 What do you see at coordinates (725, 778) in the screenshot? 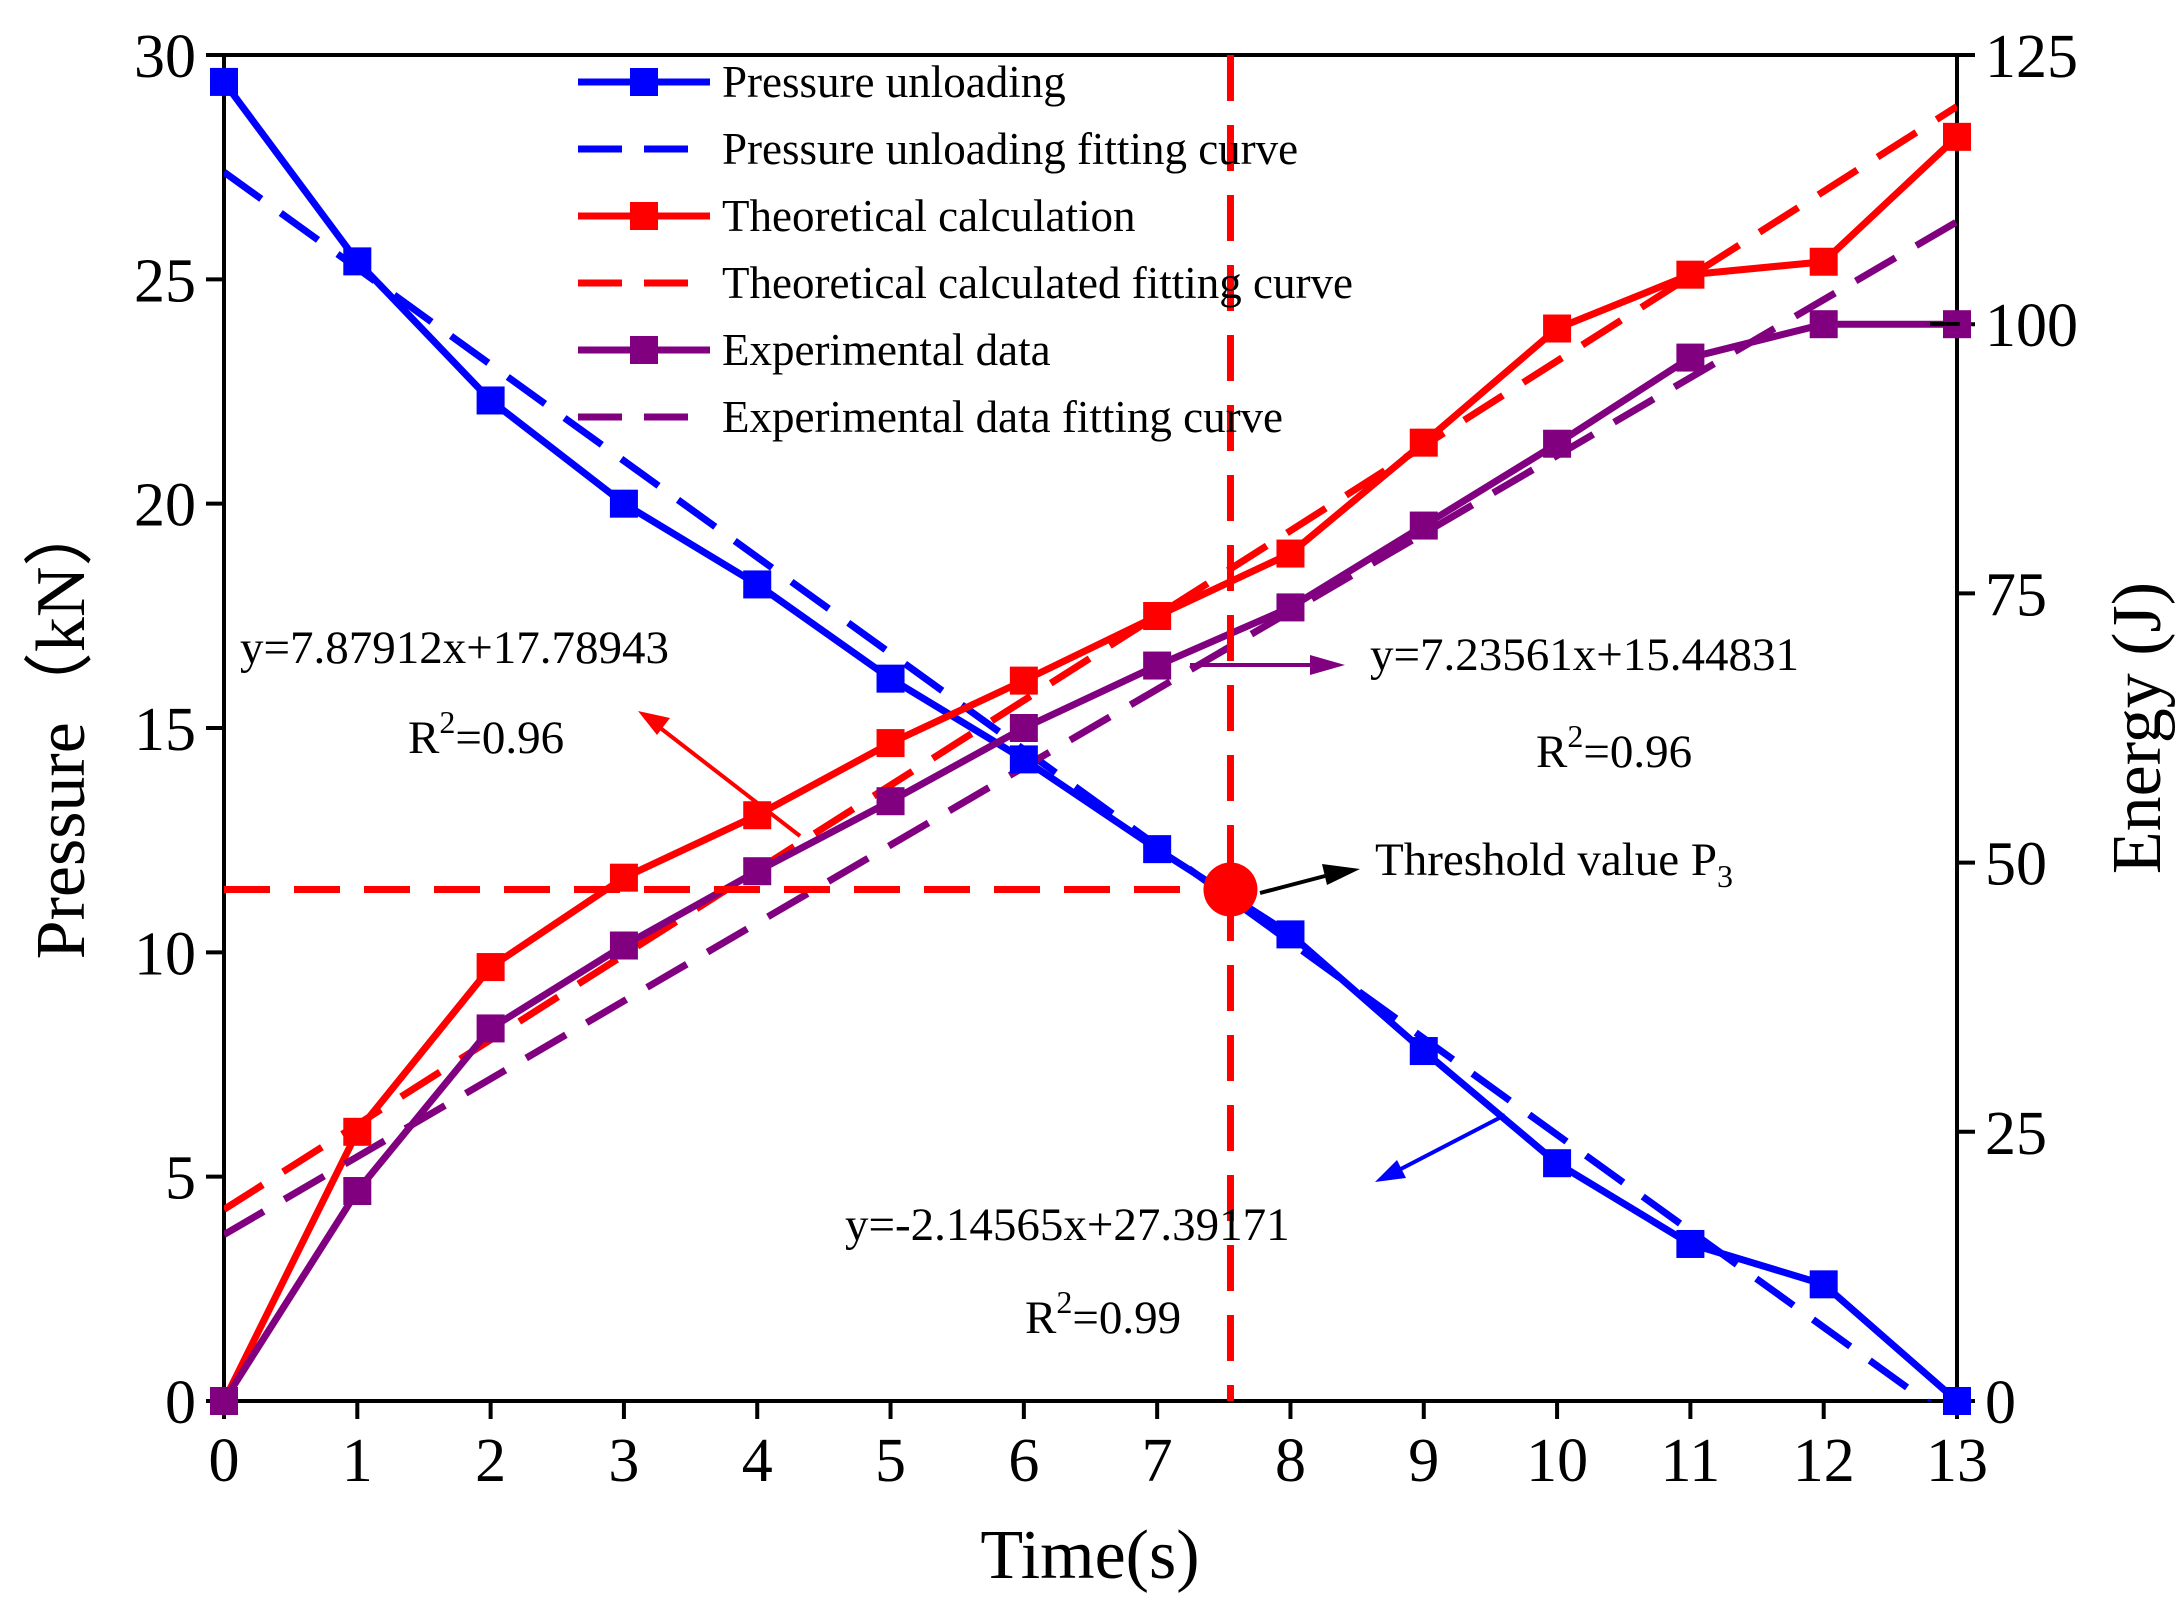
I see `theoretical-arrow` at bounding box center [725, 778].